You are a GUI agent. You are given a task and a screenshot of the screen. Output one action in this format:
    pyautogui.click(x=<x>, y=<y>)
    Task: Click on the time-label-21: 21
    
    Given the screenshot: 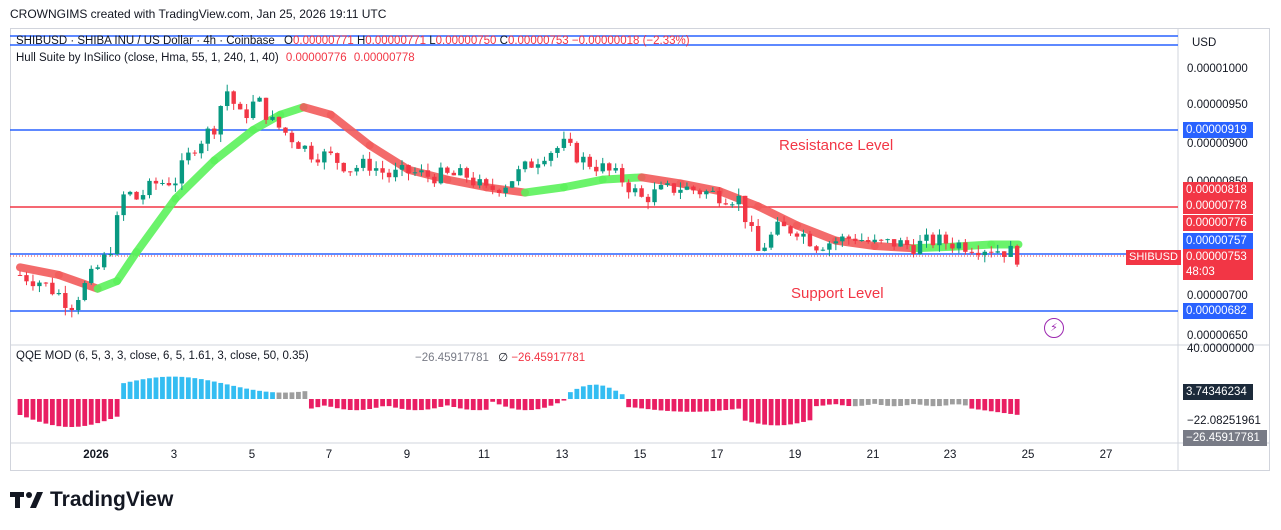 What is the action you would take?
    pyautogui.click(x=873, y=455)
    